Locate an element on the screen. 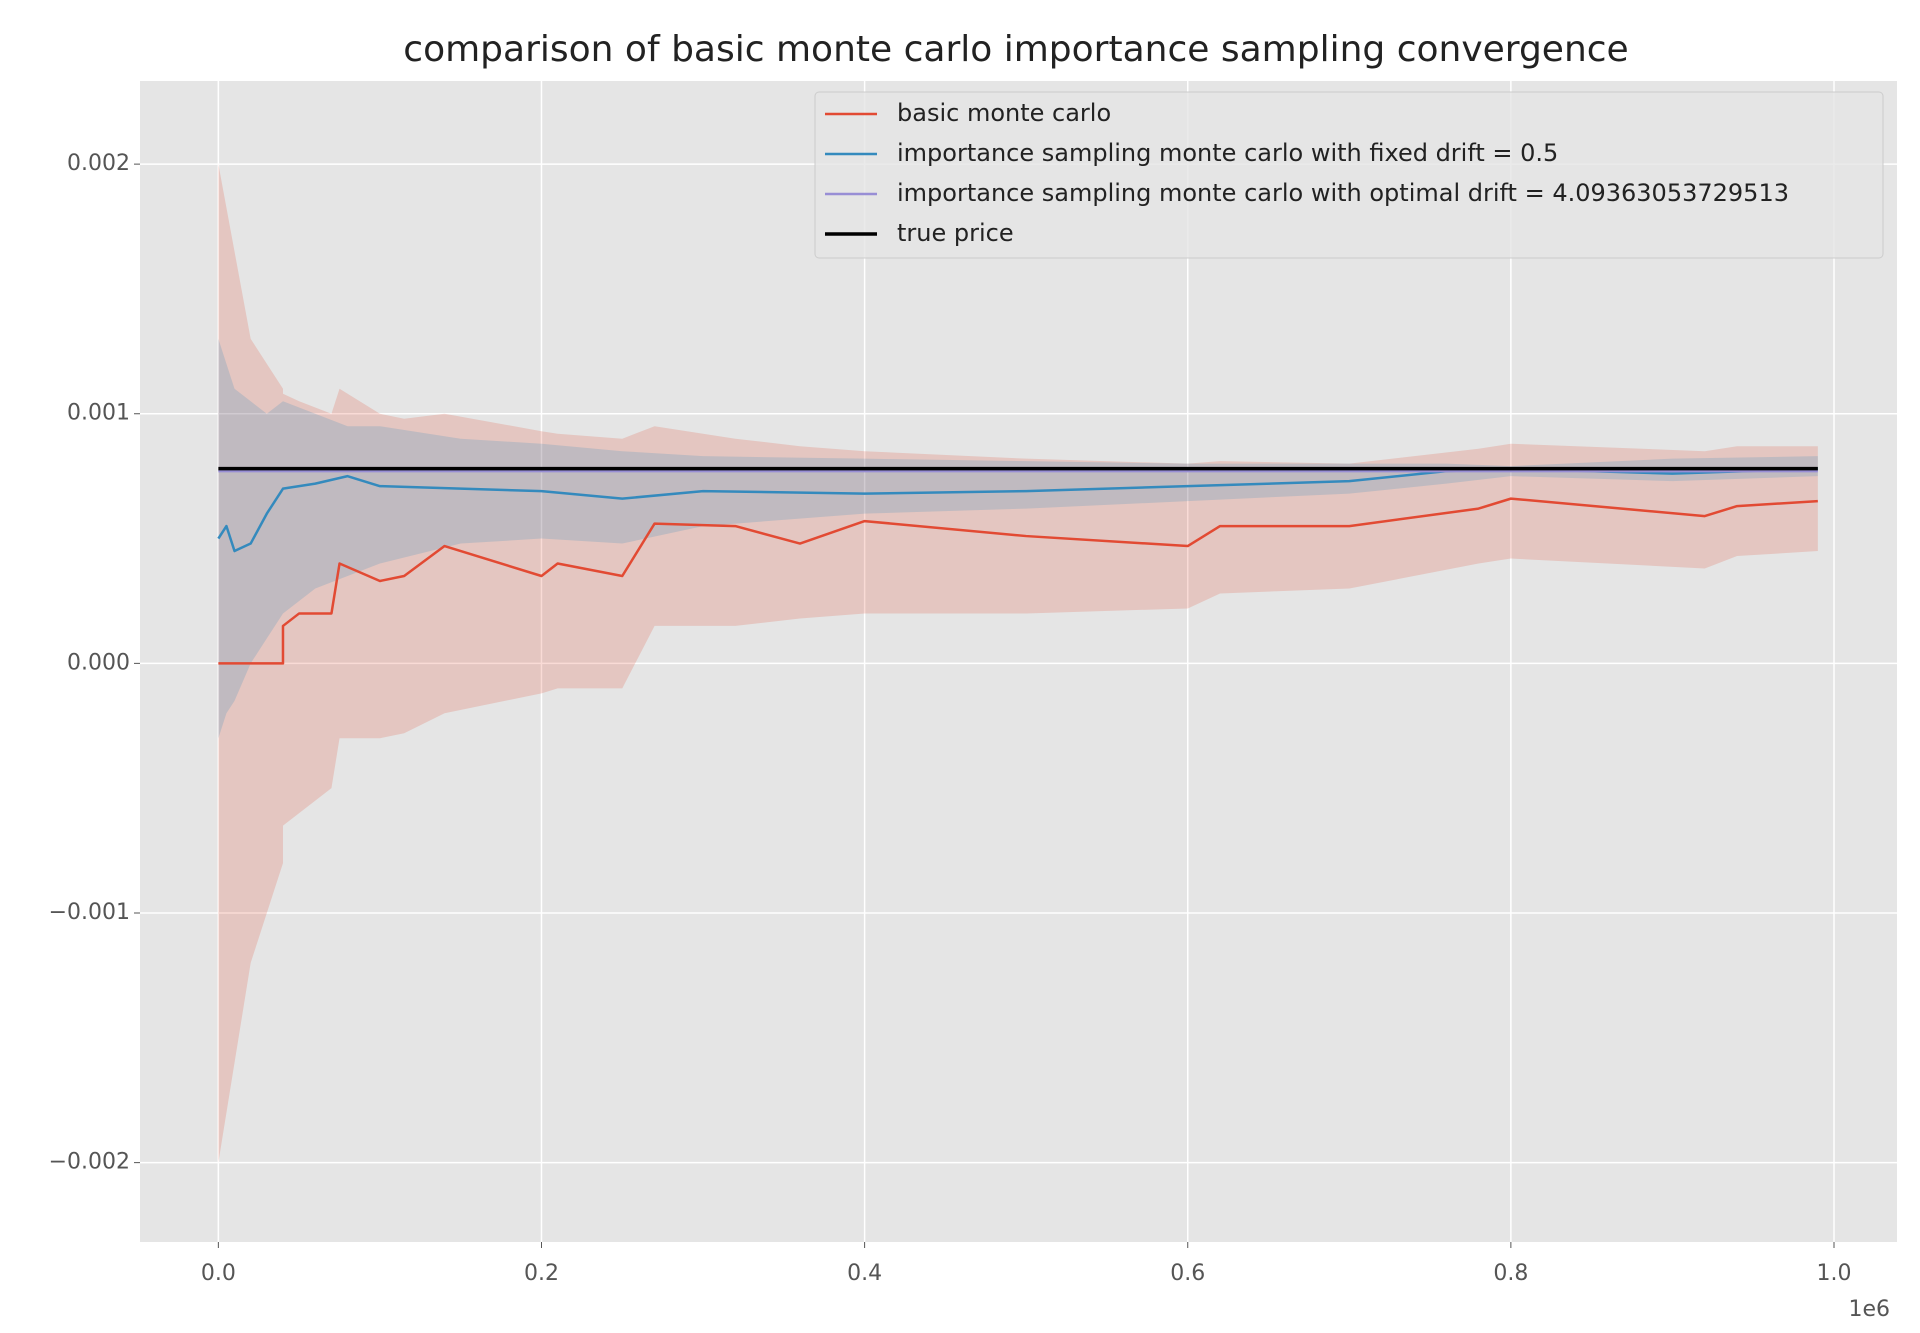 This screenshot has height=1333, width=1920. x-offset-label: 1e6 is located at coordinates (1869, 1309).